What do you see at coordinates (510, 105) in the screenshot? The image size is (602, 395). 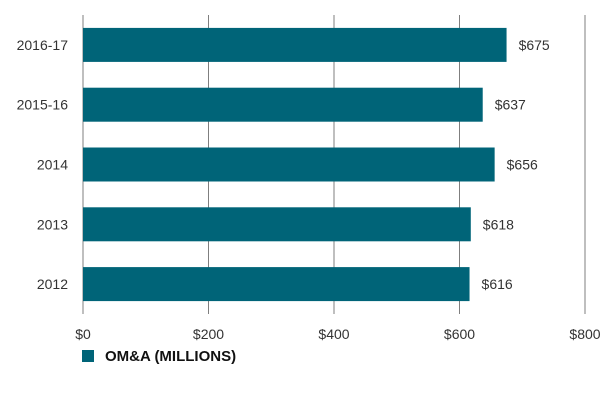 I see `value-label: $637` at bounding box center [510, 105].